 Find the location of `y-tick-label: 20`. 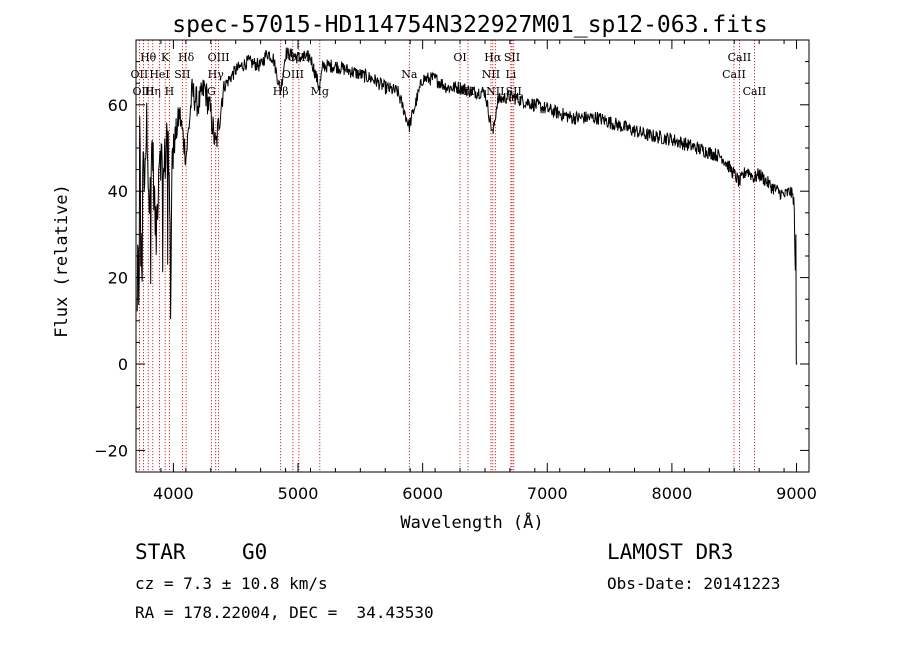

y-tick-label: 20 is located at coordinates (118, 278).